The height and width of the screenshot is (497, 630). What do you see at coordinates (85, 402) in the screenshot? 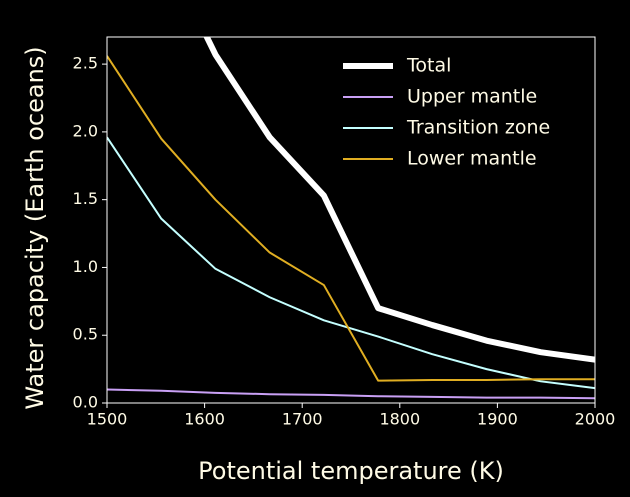
I see `y-tick-label: 0.0` at bounding box center [85, 402].